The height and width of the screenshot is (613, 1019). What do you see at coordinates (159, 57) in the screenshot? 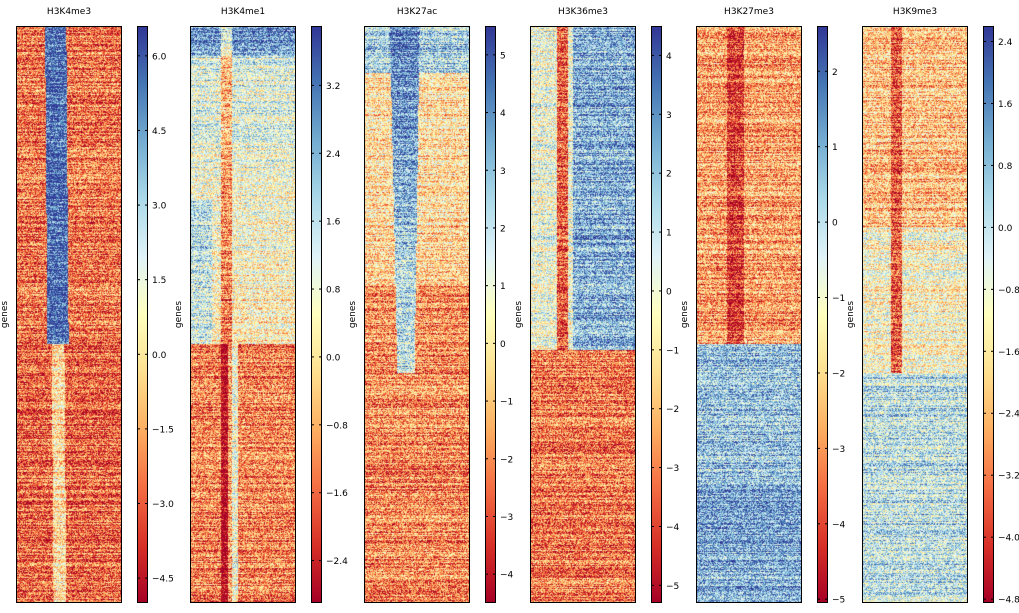
I see `colorbar-tick-label: 6.0` at bounding box center [159, 57].